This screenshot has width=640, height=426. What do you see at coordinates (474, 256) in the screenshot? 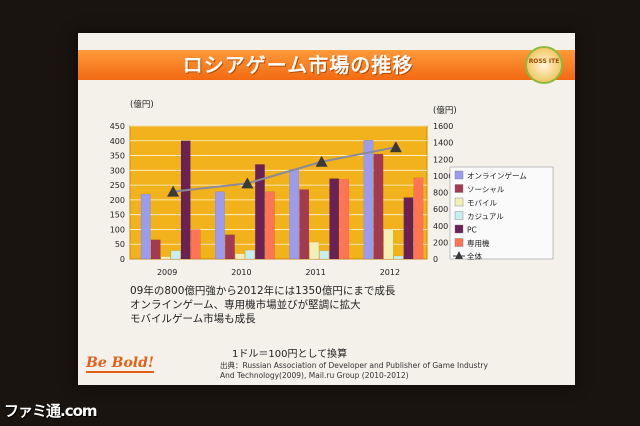
I see `legend-label-total: 全体` at bounding box center [474, 256].